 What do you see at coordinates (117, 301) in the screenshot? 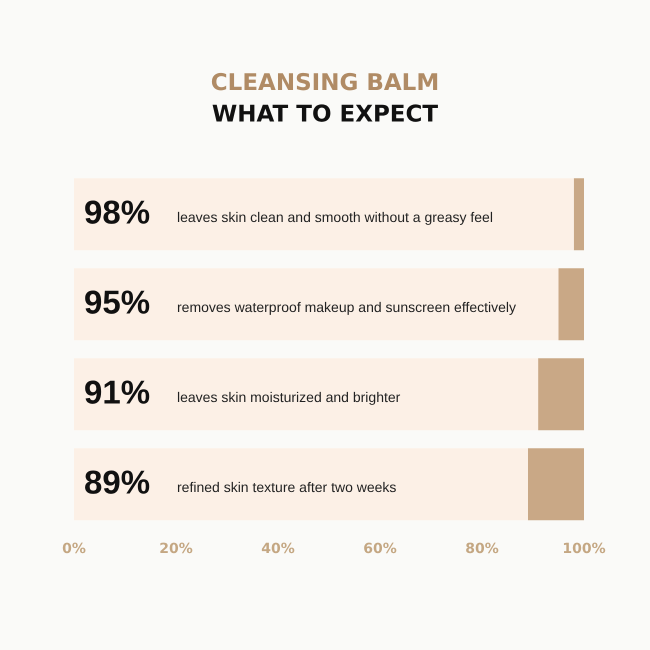
I see `data-label: 95%` at bounding box center [117, 301].